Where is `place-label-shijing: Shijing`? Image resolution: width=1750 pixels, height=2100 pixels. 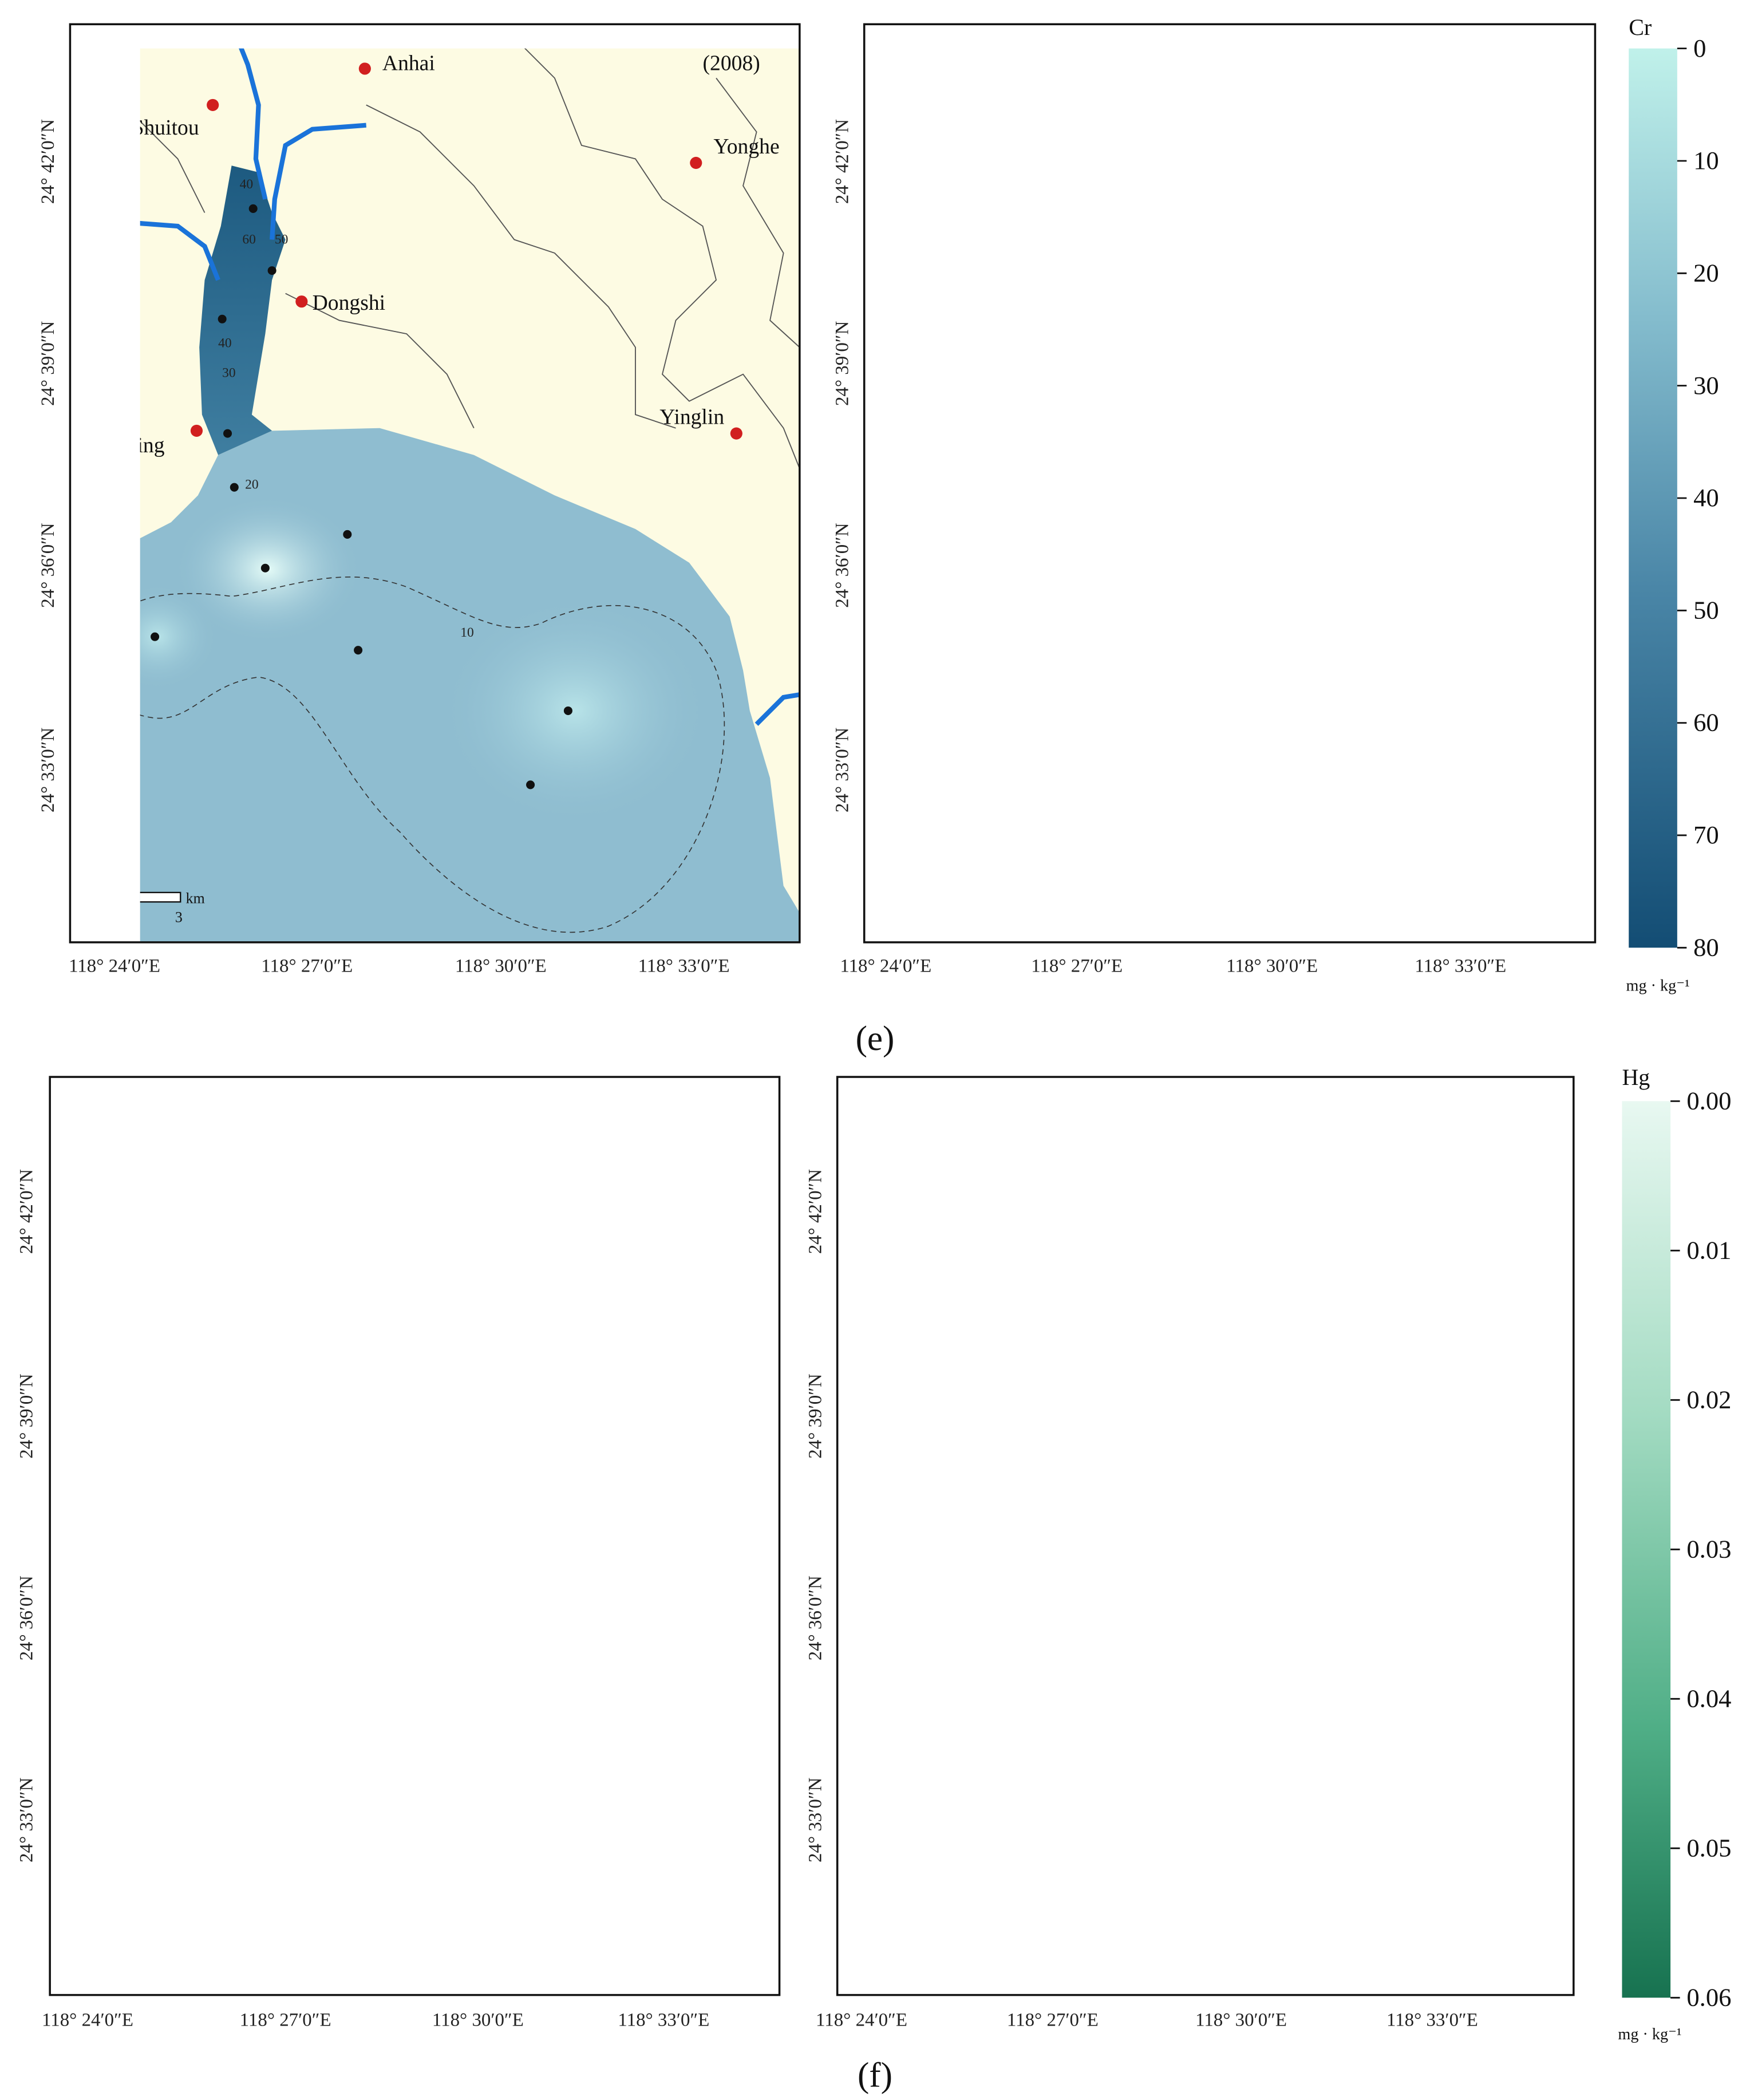 place-label-shijing: Shijing is located at coordinates (108, 1482).